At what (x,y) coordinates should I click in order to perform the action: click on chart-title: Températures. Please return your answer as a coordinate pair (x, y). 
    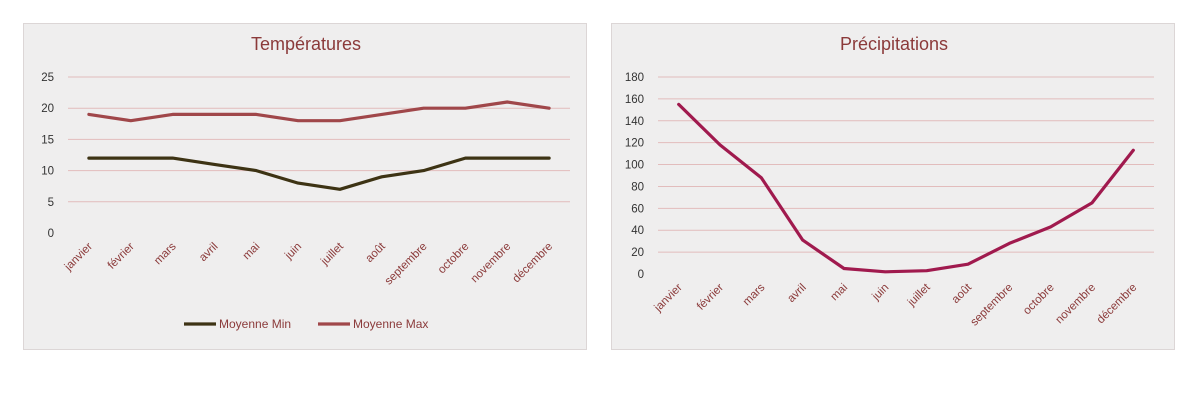
    Looking at the image, I should click on (306, 44).